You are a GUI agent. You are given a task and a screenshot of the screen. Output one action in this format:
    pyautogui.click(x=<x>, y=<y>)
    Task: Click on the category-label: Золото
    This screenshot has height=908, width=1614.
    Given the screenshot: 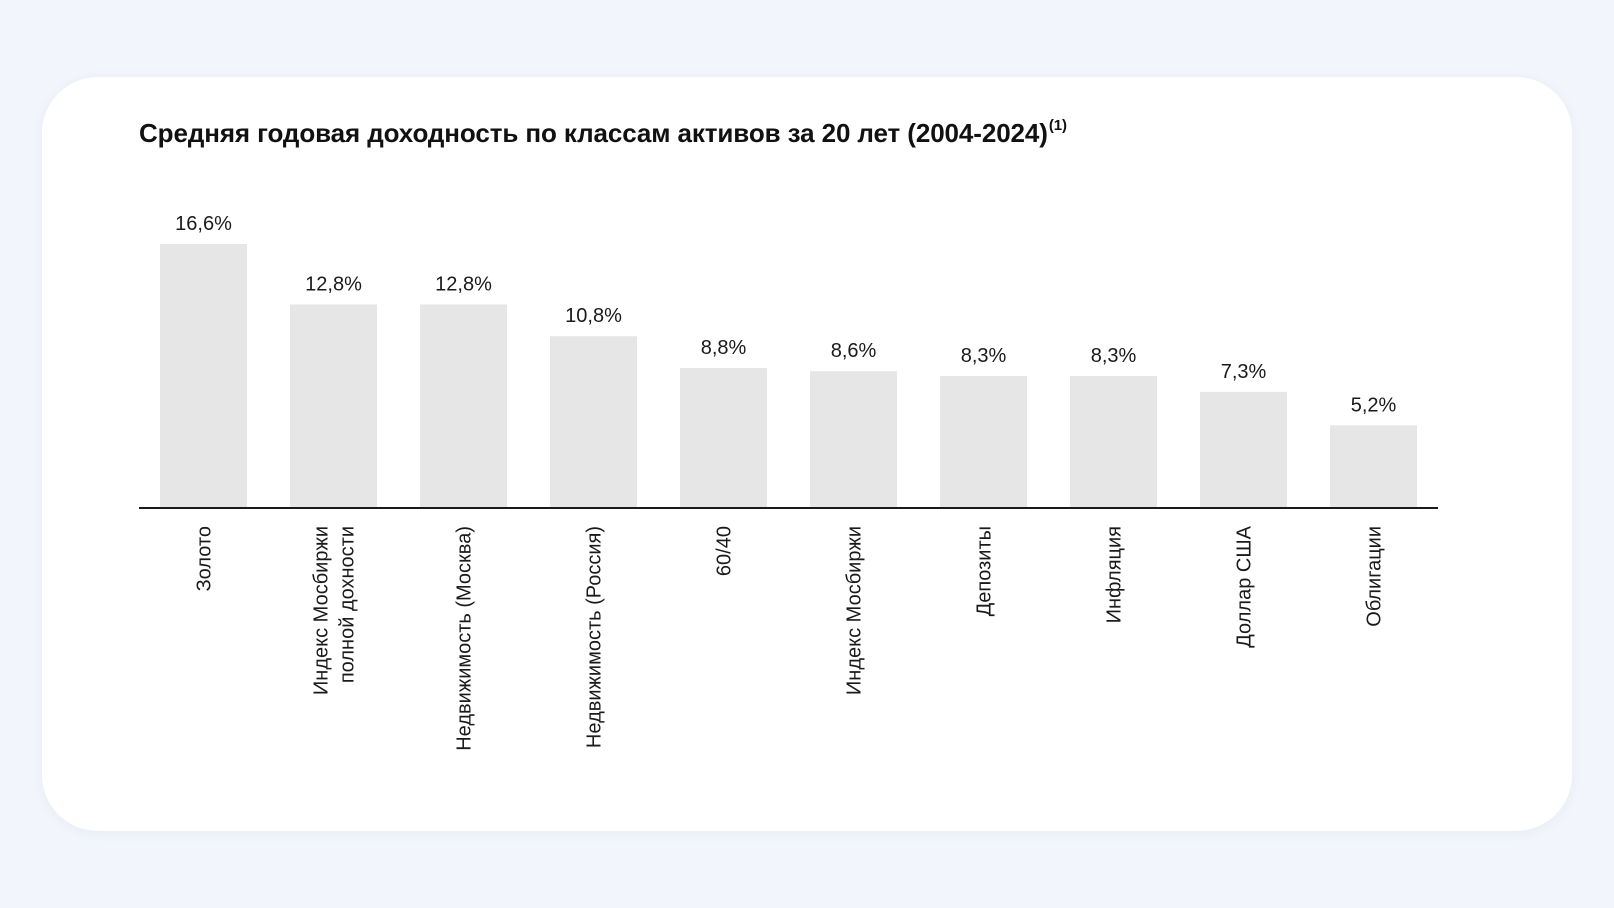 What is the action you would take?
    pyautogui.click(x=205, y=558)
    